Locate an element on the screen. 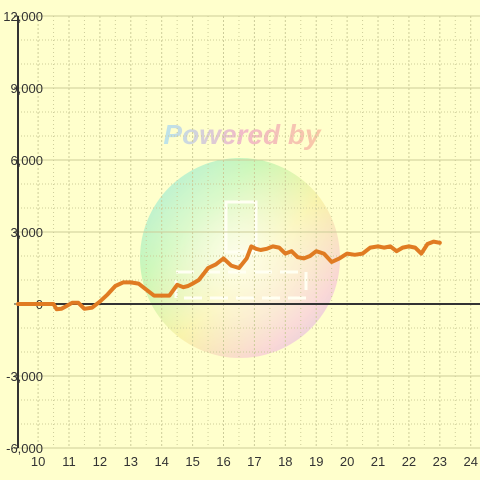 The height and width of the screenshot is (480, 480). x-tick-label: 24 is located at coordinates (470, 461).